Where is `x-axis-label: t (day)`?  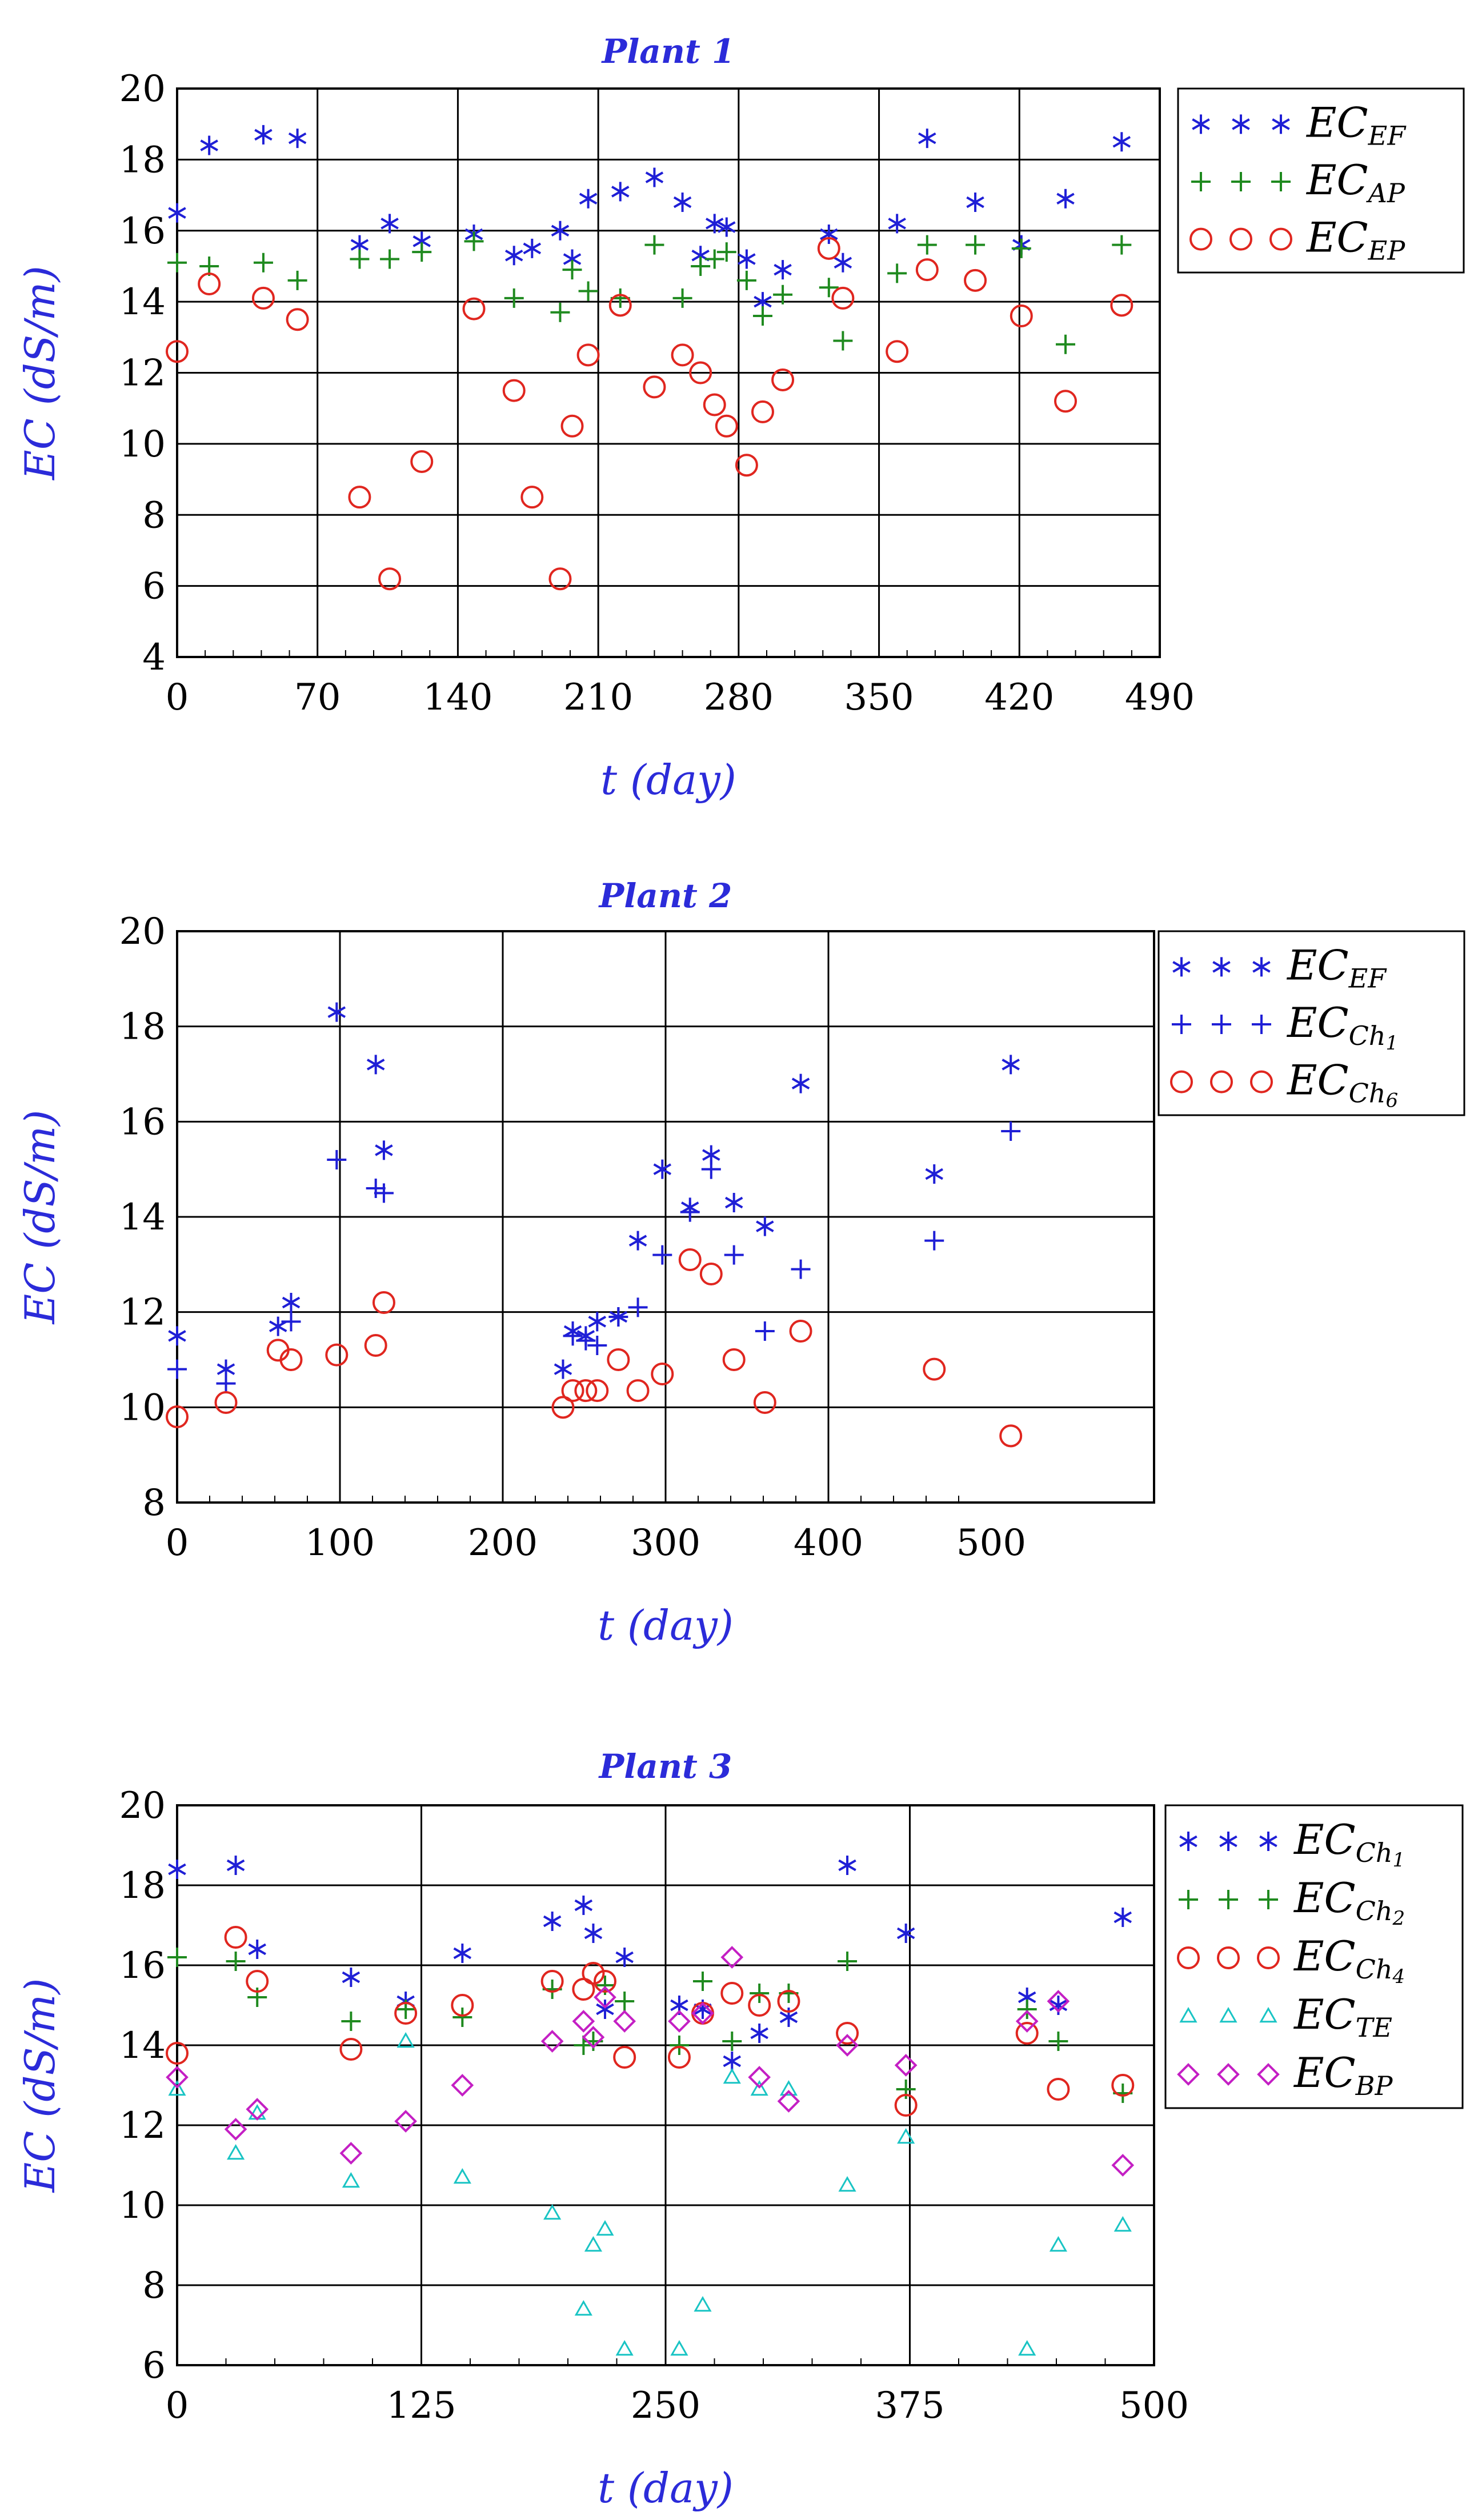 x-axis-label: t (day) is located at coordinates (668, 780).